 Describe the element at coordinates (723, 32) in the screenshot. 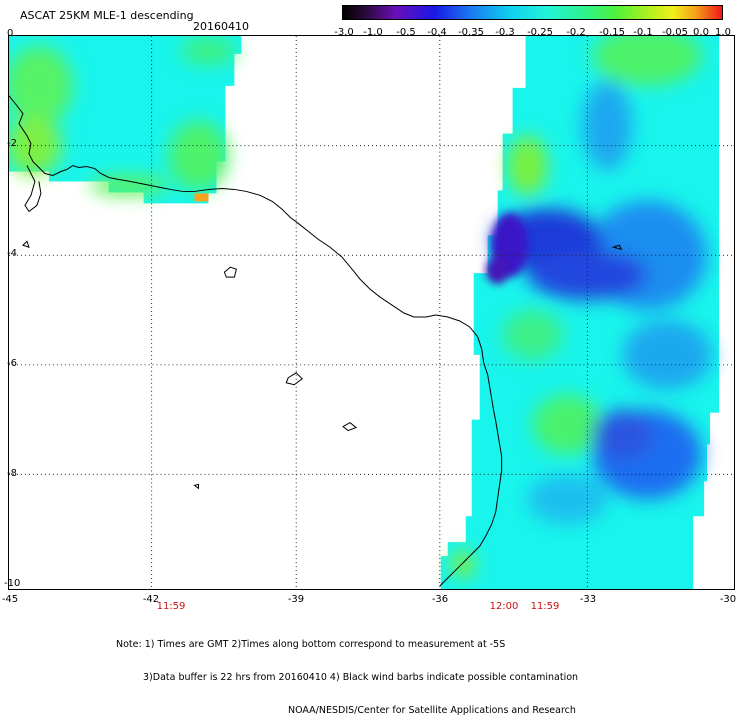

I see `colorbar-label: 1.0` at that location.